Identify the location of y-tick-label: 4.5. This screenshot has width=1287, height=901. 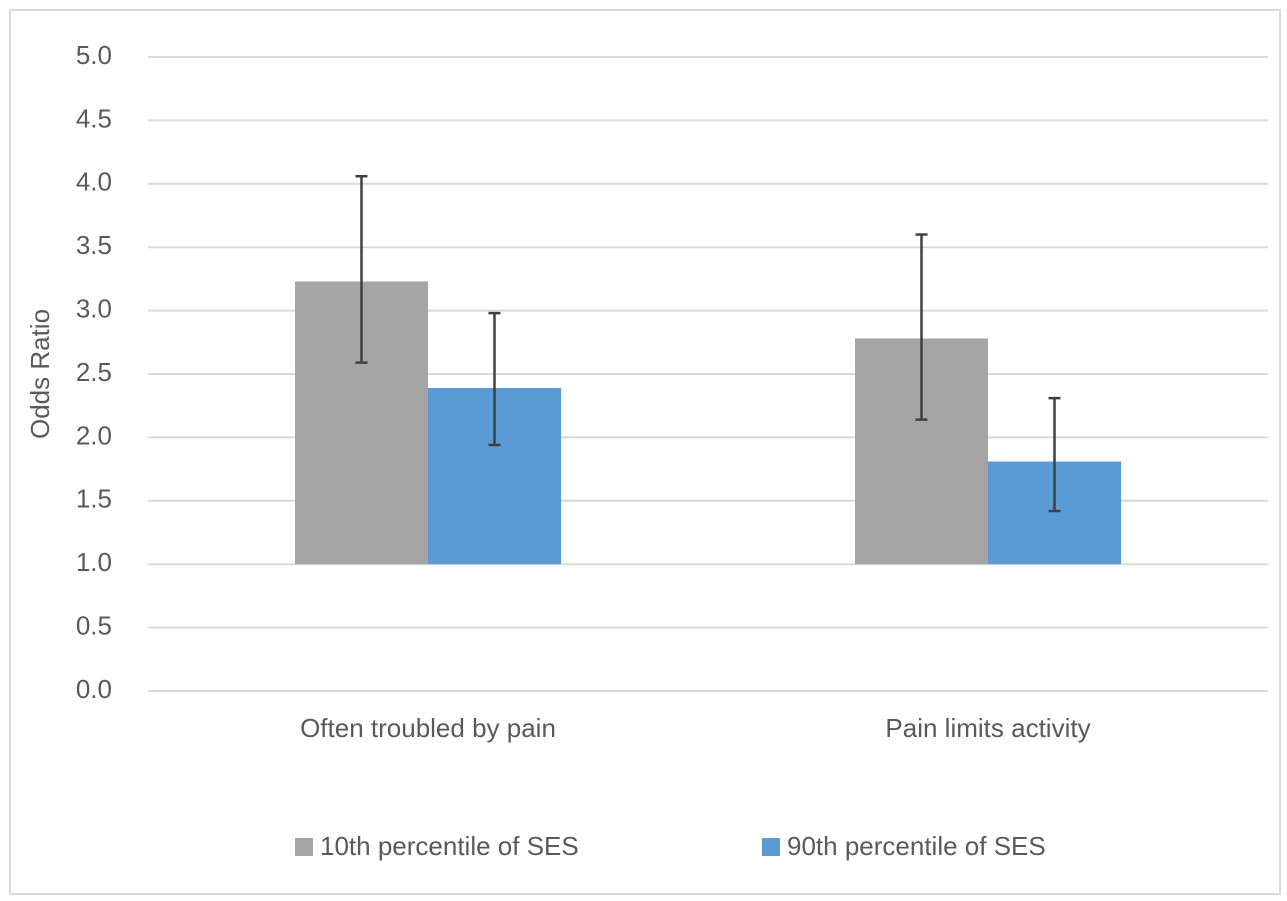
(94, 118).